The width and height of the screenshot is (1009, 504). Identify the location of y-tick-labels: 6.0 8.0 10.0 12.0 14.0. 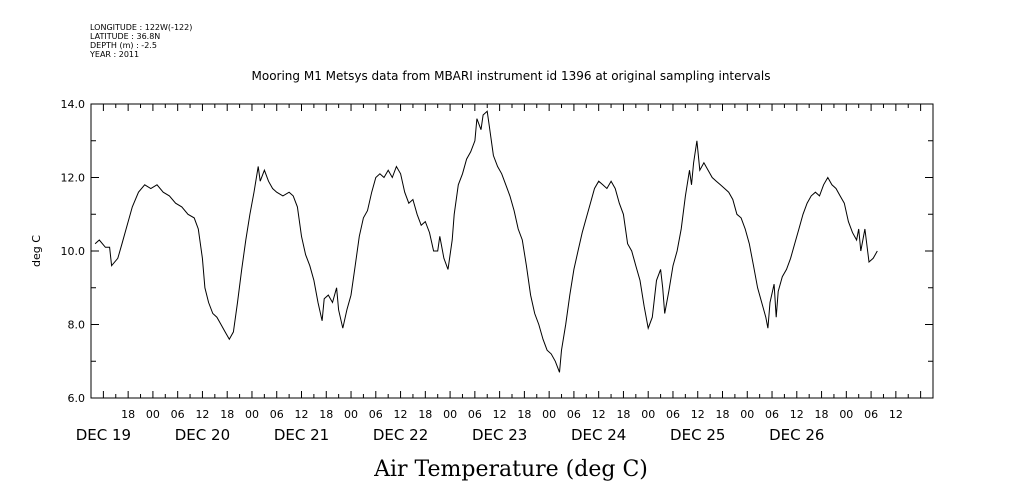
(73, 251).